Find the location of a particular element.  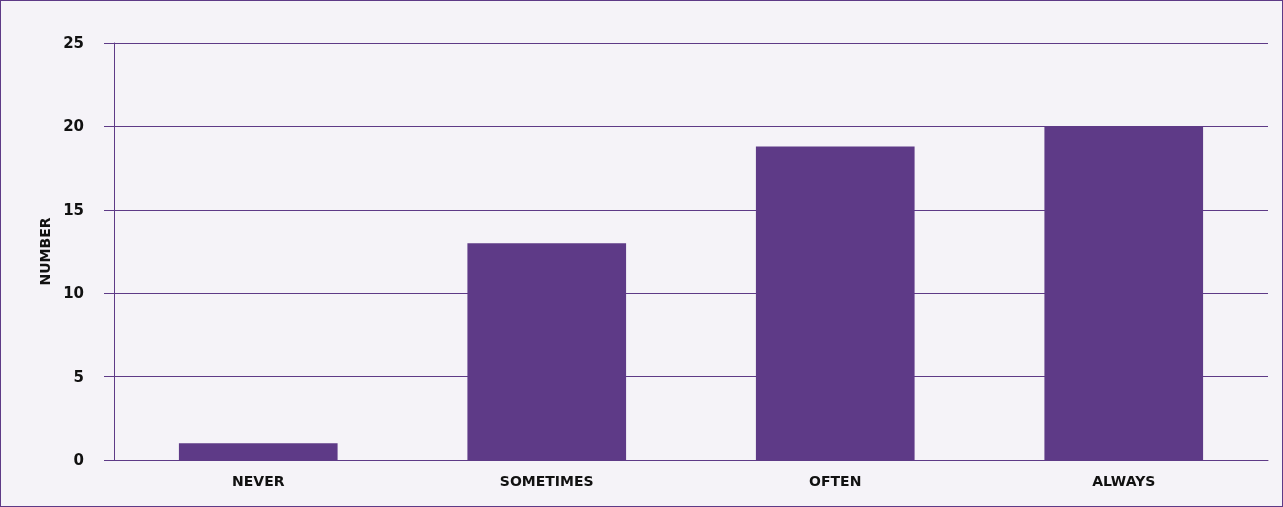

y-tick-label: 5 is located at coordinates (78, 376).